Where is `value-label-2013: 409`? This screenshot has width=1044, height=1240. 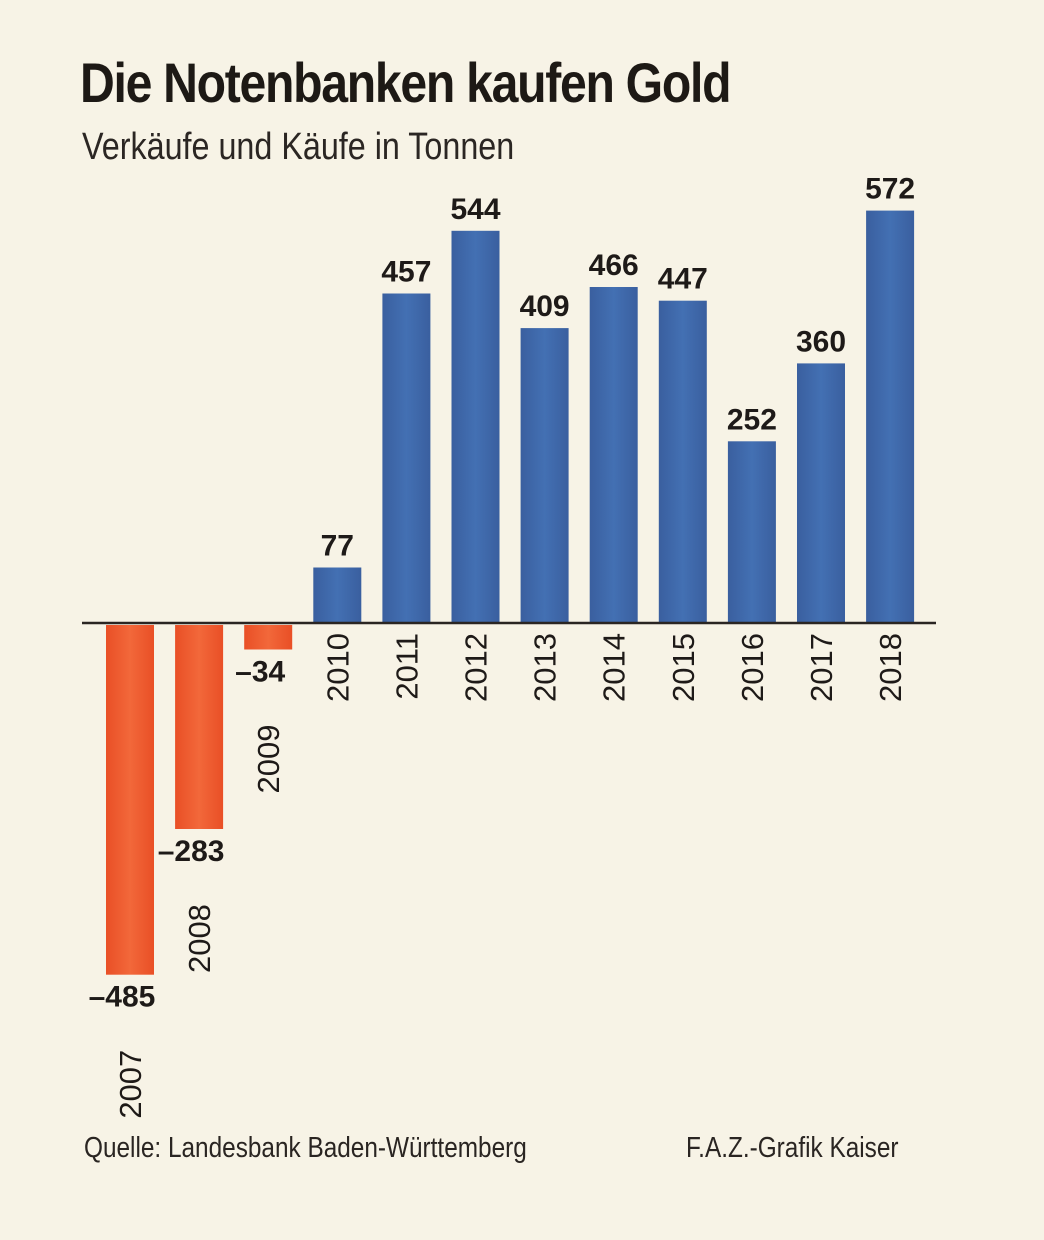
value-label-2013: 409 is located at coordinates (545, 306).